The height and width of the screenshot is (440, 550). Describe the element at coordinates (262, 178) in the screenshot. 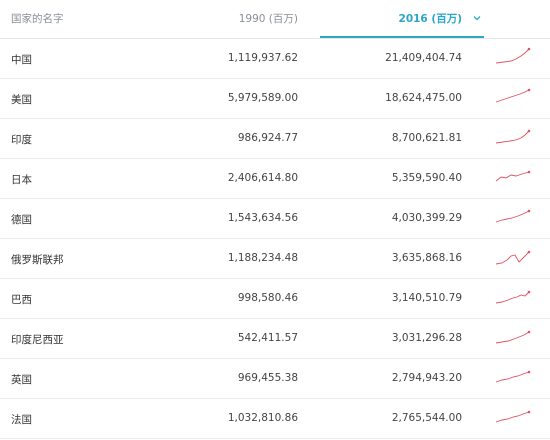

I see `value-1990: 2,406,614.80` at that location.